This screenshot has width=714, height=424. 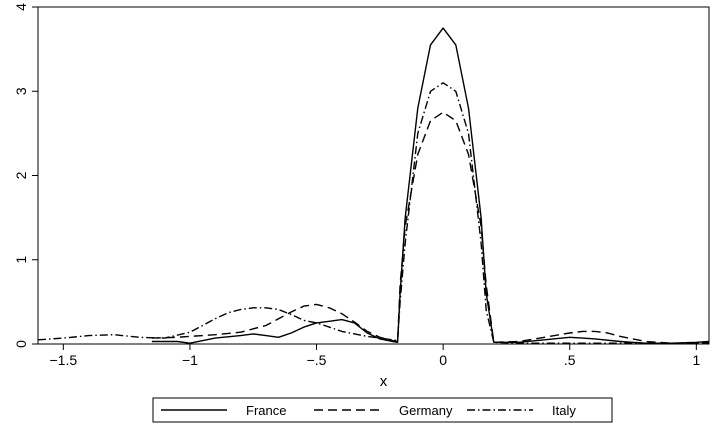 What do you see at coordinates (21, 260) in the screenshot?
I see `y-tick-label: 1` at bounding box center [21, 260].